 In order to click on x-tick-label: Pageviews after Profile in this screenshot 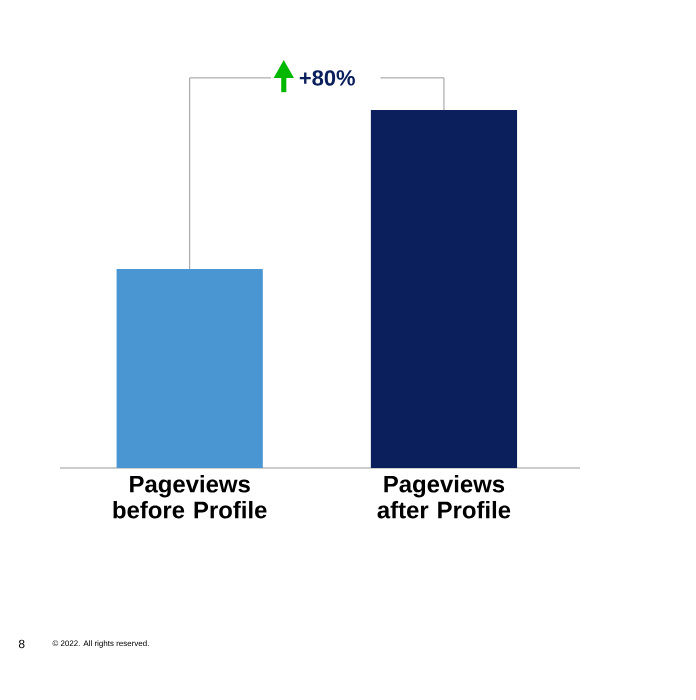, I will do `click(444, 497)`.